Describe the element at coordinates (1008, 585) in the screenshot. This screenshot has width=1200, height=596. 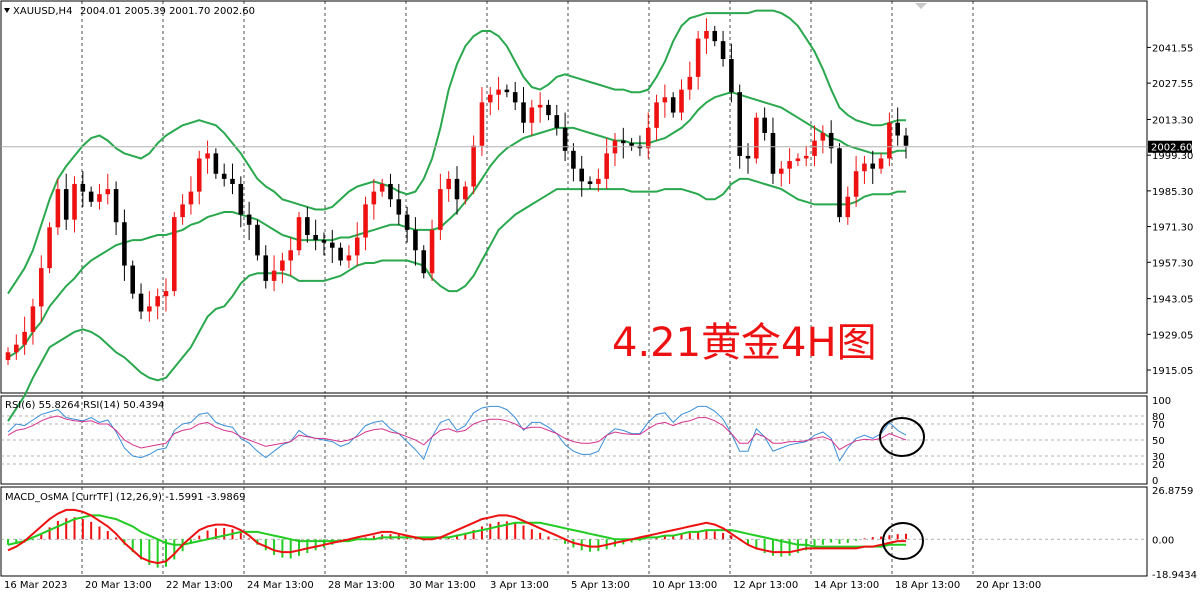
I see `x-tick-label: 20 Apr 13:00` at that location.